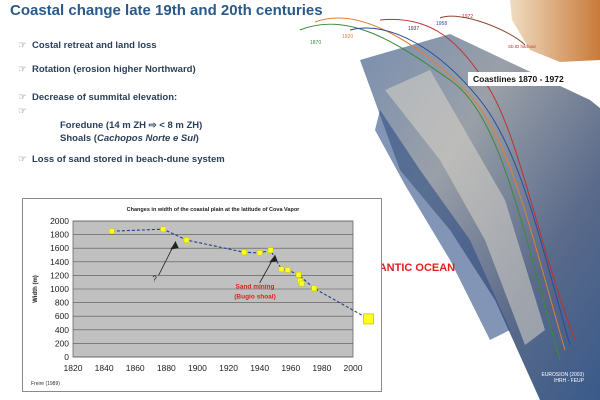  Describe the element at coordinates (59, 275) in the screenshot. I see `y-tick-label: 1200` at that location.